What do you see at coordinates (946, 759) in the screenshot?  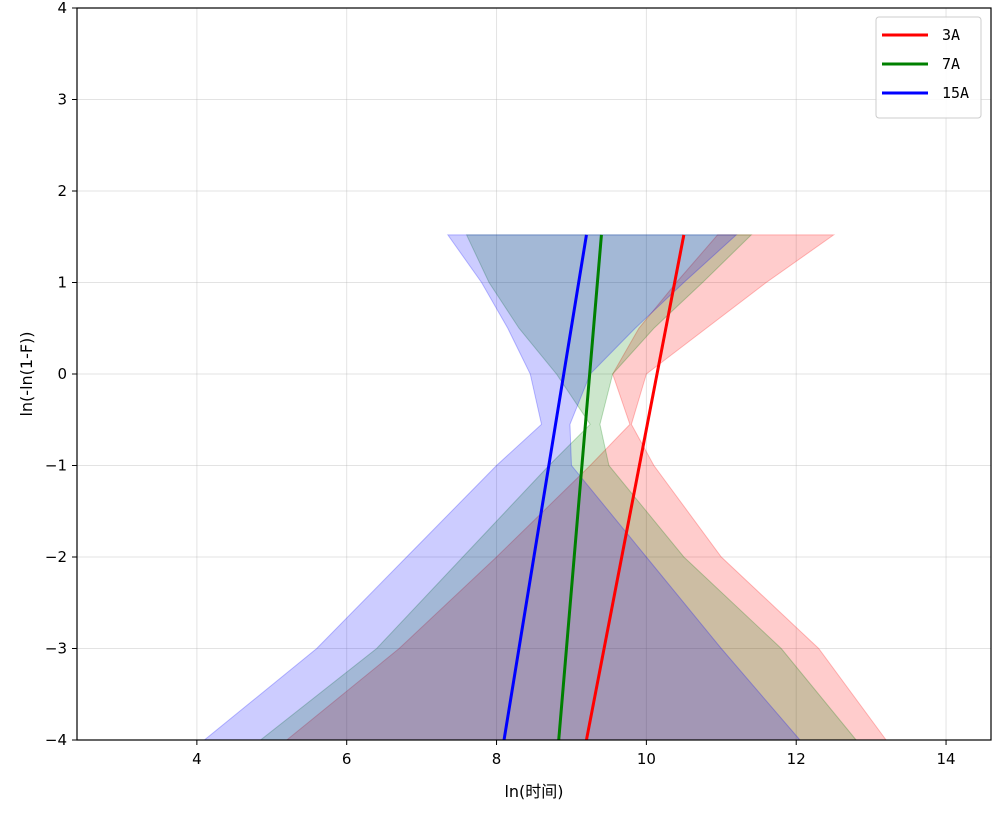 I see `x-tick-label: 14` at bounding box center [946, 759].